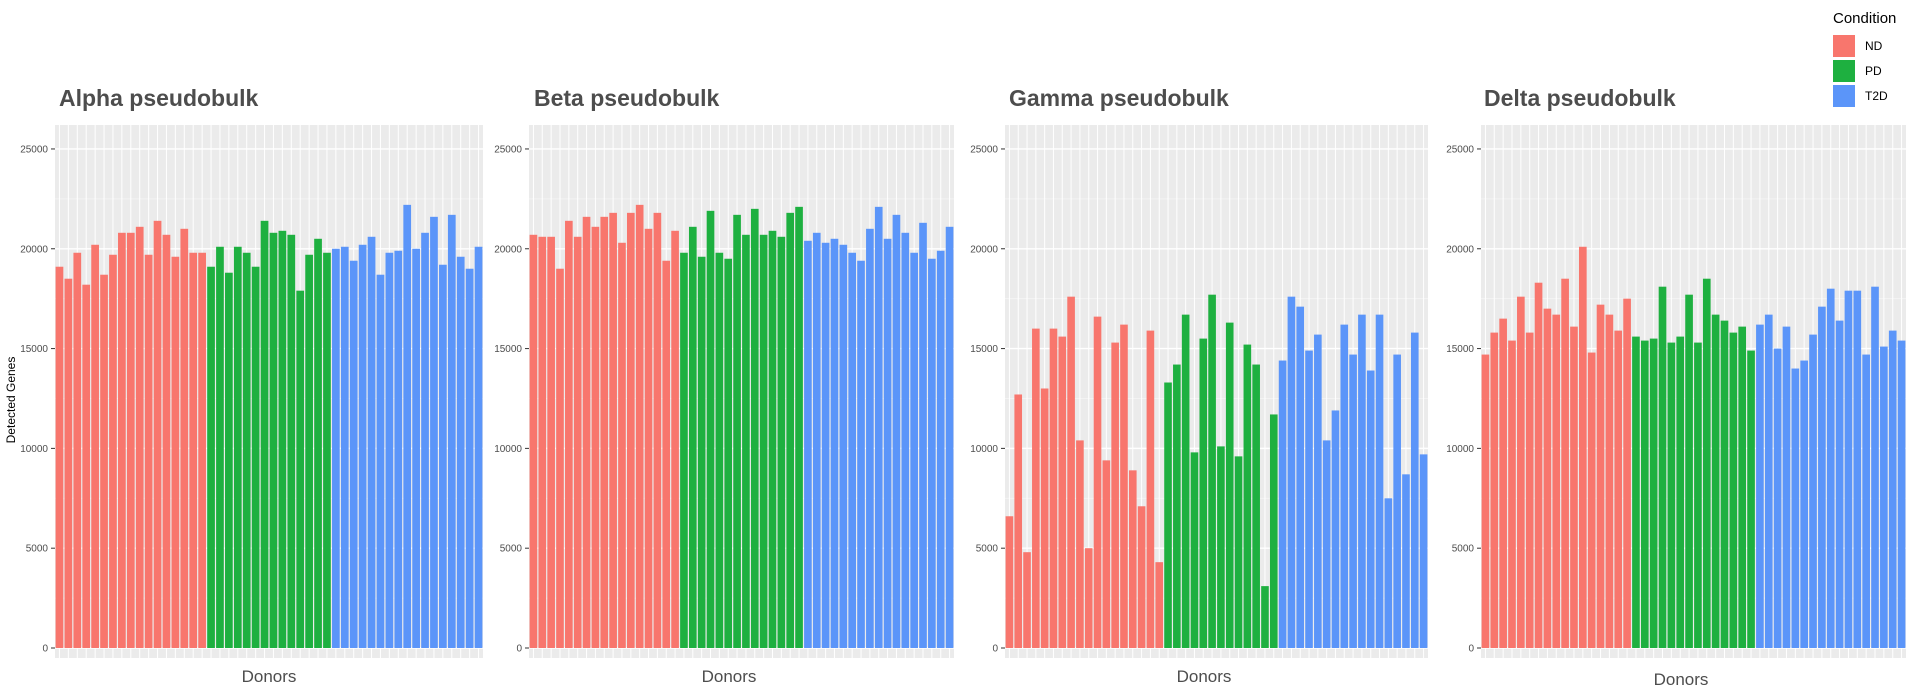 The image size is (1913, 689). I want to click on y-tick-label: 25000, so click(1460, 149).